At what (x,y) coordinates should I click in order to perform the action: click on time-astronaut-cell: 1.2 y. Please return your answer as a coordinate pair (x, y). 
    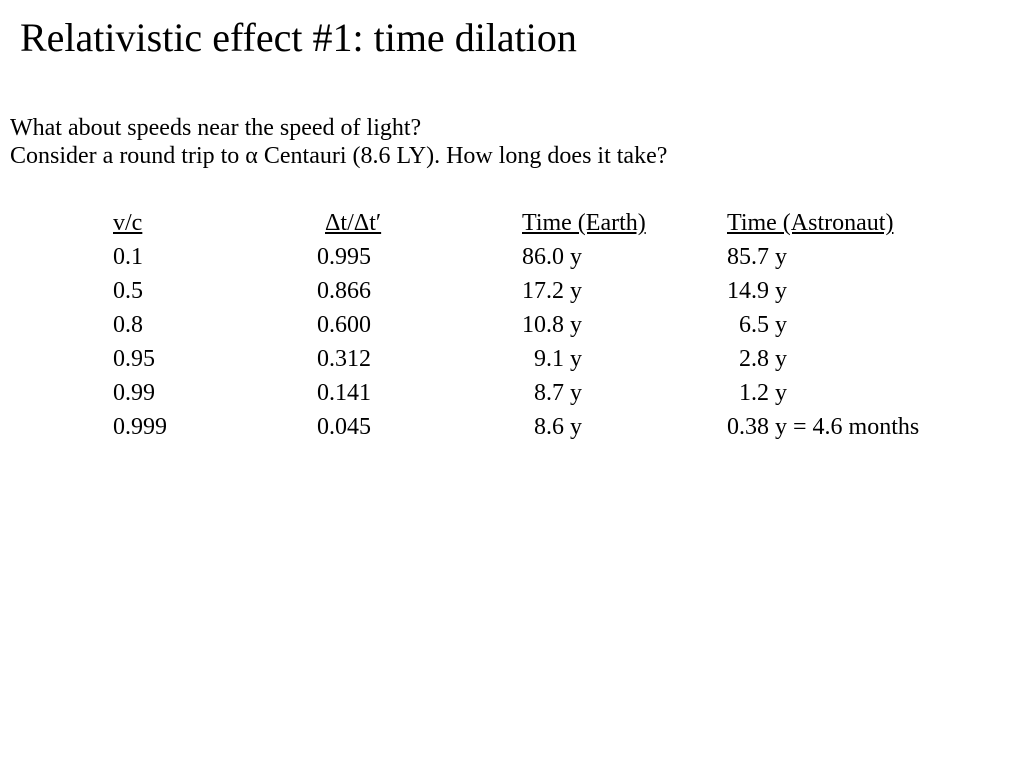
    Looking at the image, I should click on (757, 393).